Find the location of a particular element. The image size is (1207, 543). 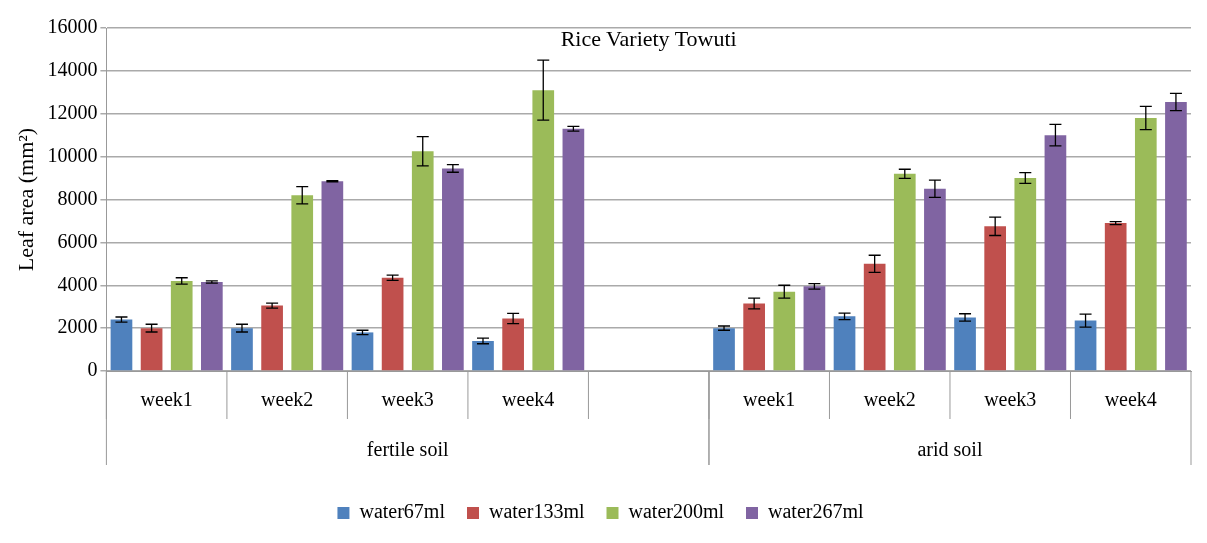

text: fertile soil is located at coordinates (407, 449).